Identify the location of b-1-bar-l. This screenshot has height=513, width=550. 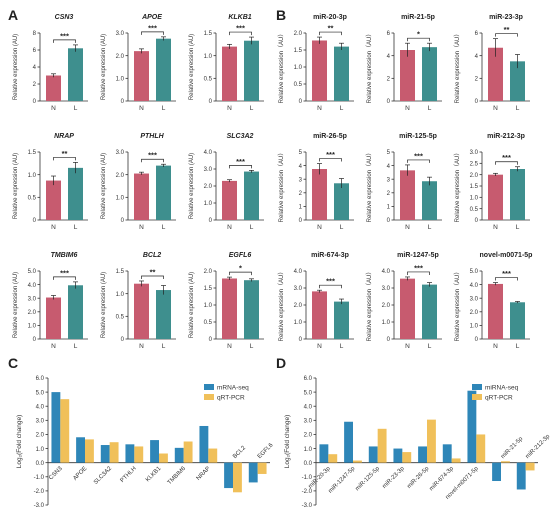
(429, 74).